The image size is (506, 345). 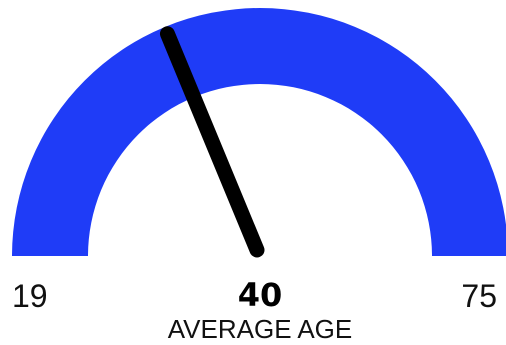 I want to click on gauge-min-label: 19, so click(x=30, y=296).